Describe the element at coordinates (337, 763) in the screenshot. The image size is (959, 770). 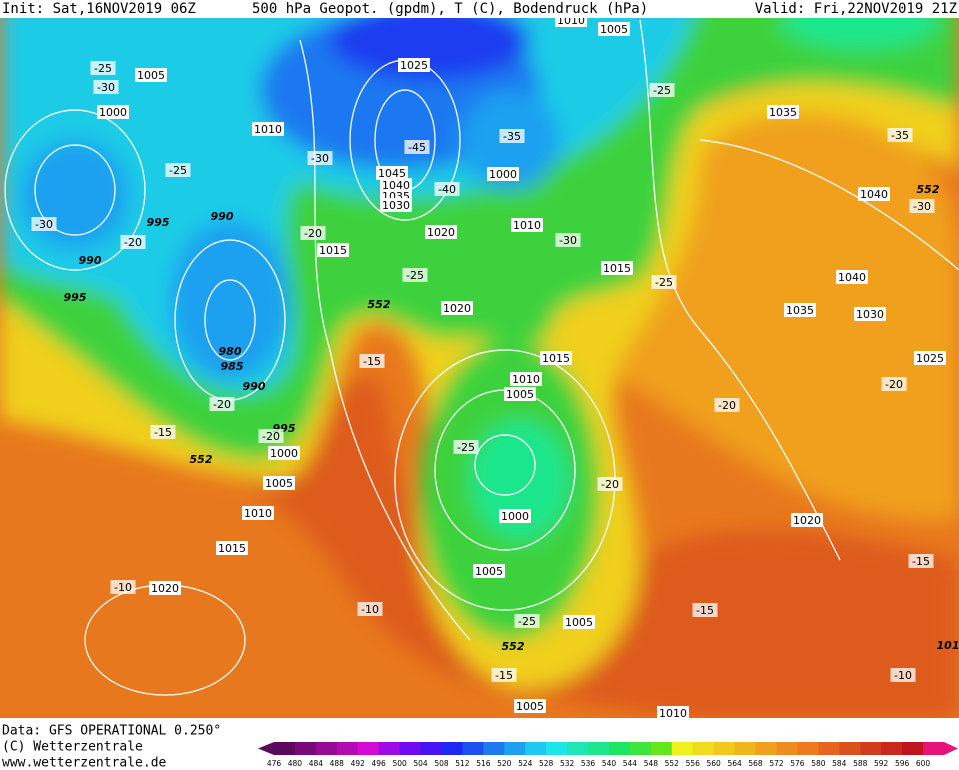
I see `scale-label: 488` at that location.